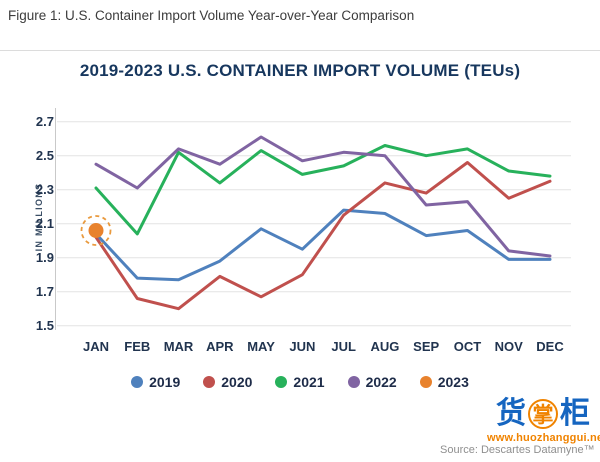 The width and height of the screenshot is (600, 462). I want to click on legend-dot-2019, so click(137, 382).